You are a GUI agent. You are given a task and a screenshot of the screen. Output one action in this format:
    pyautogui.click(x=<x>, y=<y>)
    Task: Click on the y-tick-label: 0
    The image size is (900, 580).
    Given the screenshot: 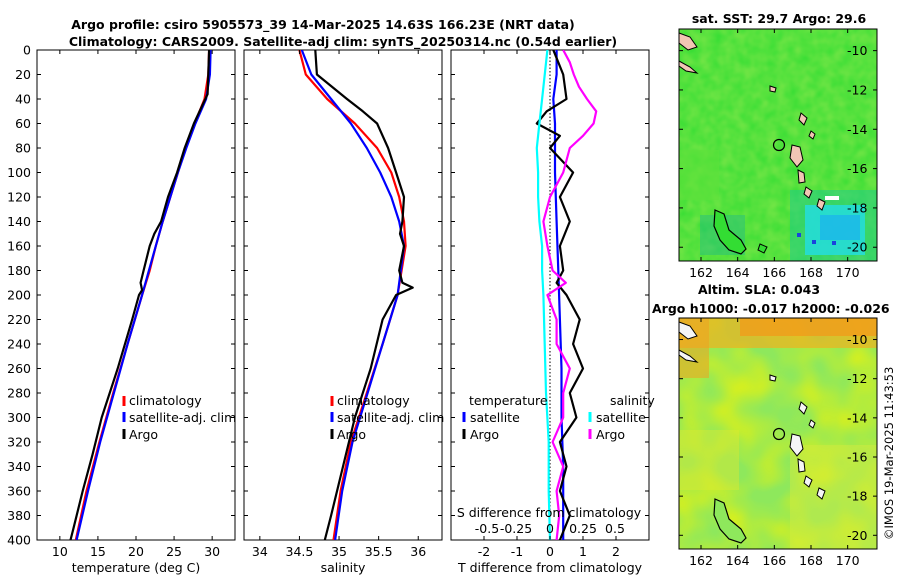 What is the action you would take?
    pyautogui.click(x=27, y=50)
    